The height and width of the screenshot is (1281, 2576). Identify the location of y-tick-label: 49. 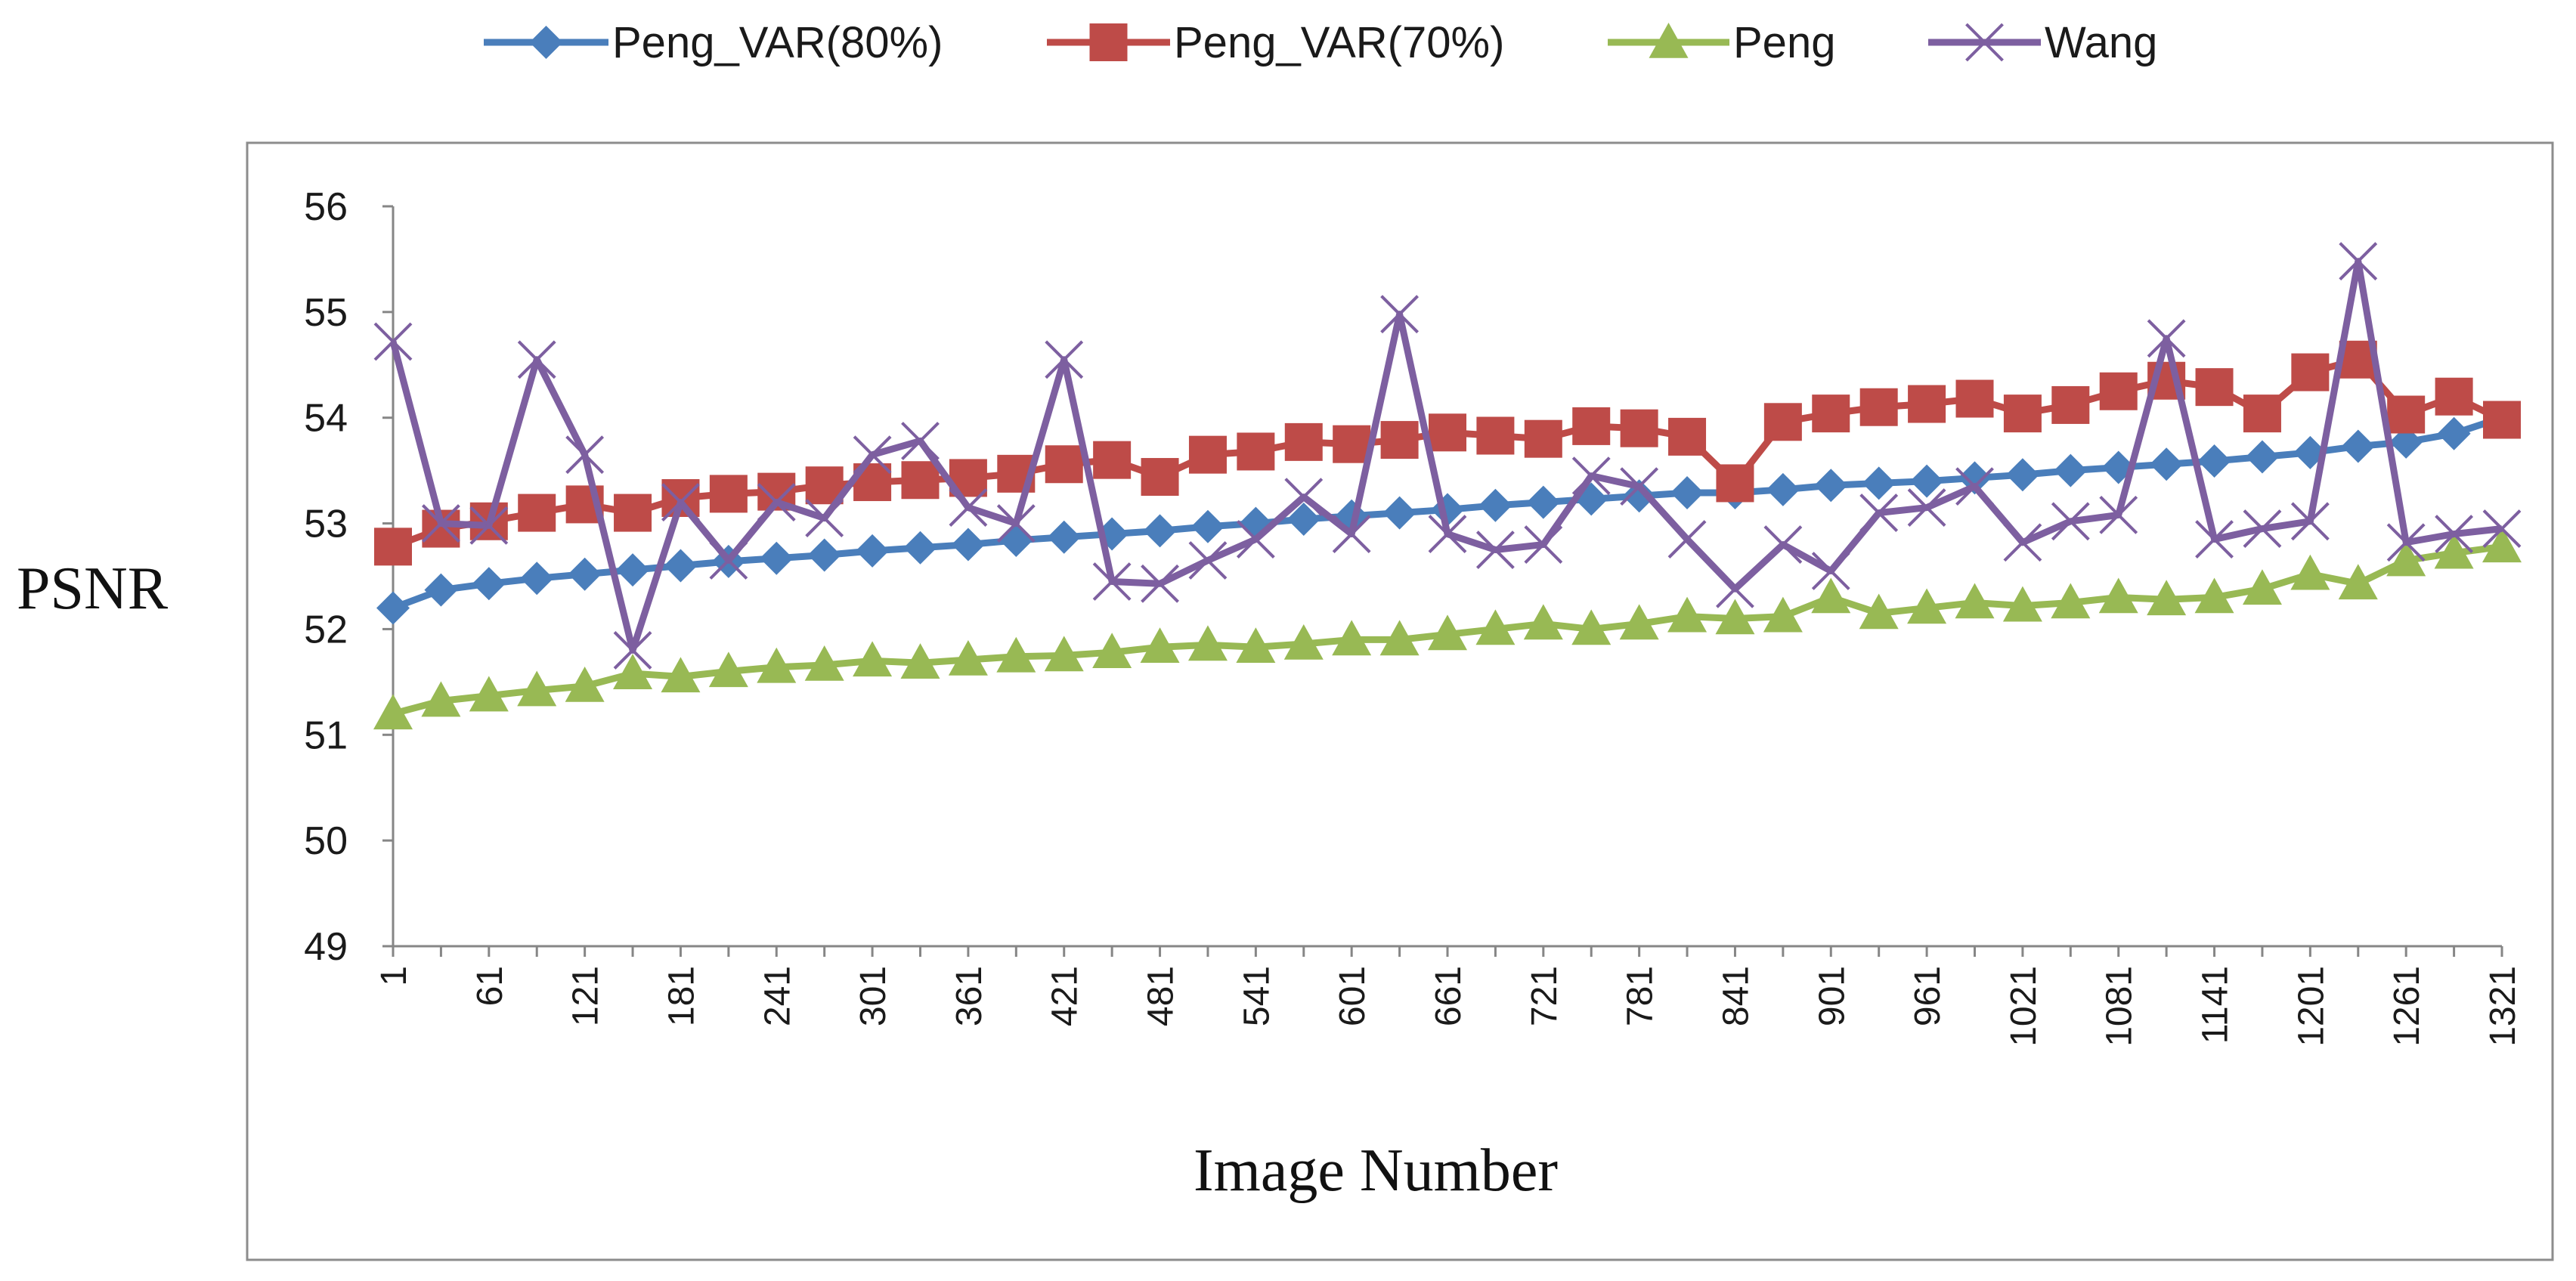
(326, 947).